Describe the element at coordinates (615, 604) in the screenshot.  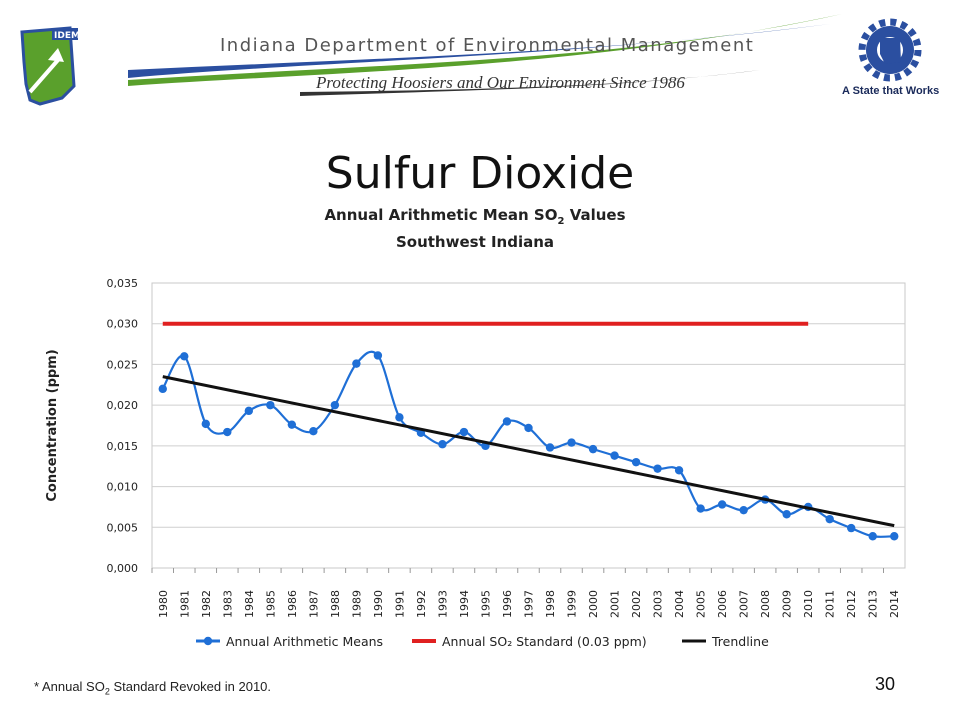
I see `x-tick-label: 2001` at that location.